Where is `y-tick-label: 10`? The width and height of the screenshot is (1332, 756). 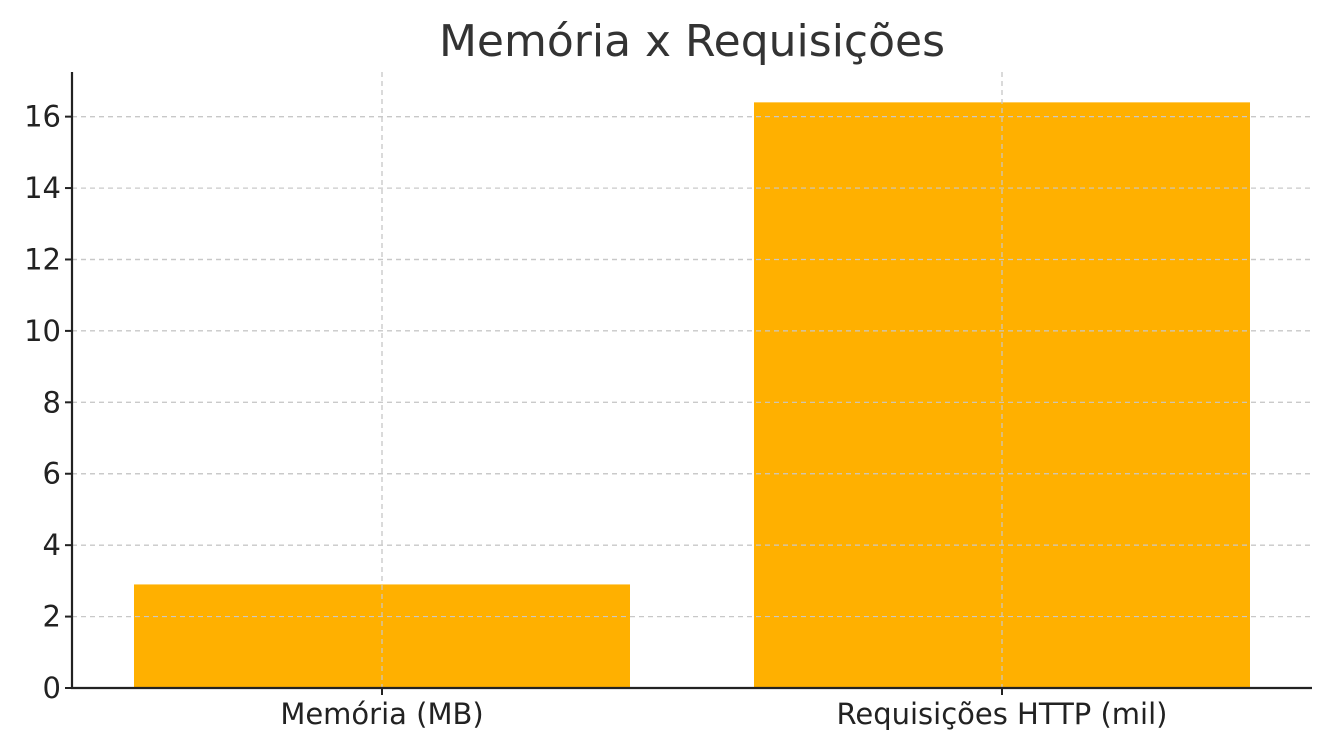 y-tick-label: 10 is located at coordinates (42, 331).